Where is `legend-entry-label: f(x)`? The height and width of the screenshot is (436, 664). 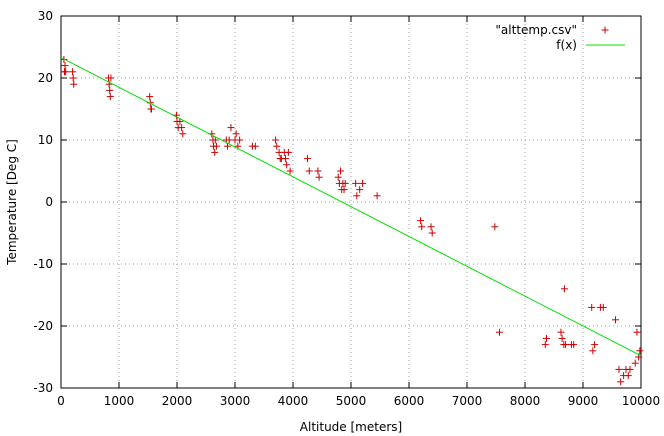 legend-entry-label: f(x) is located at coordinates (566, 45).